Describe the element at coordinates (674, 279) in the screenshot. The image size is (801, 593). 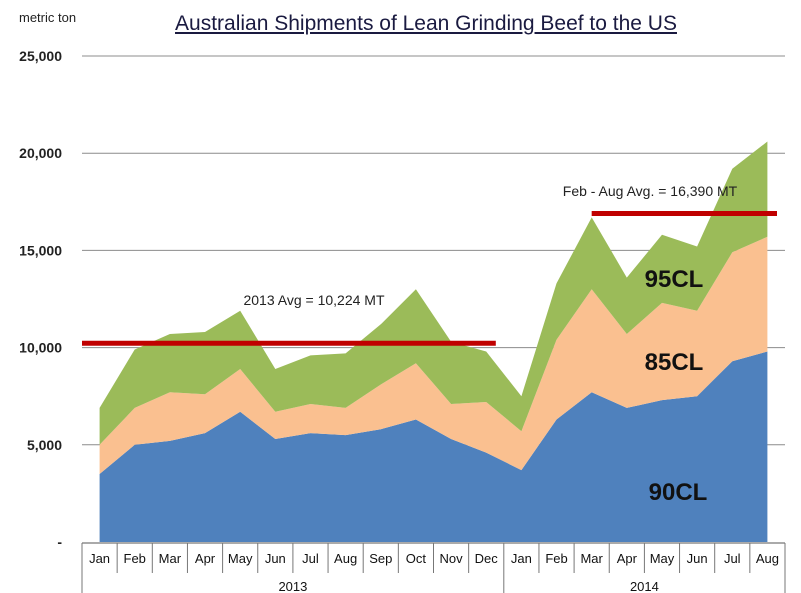
I see `series-label-95cl: 95CL` at that location.